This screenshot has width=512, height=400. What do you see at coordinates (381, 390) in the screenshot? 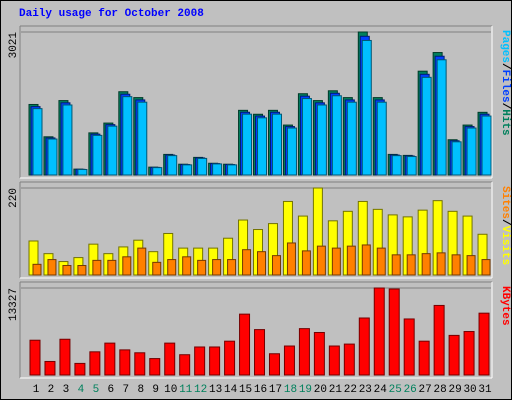
I see `x-tick-label: 24` at bounding box center [381, 390].